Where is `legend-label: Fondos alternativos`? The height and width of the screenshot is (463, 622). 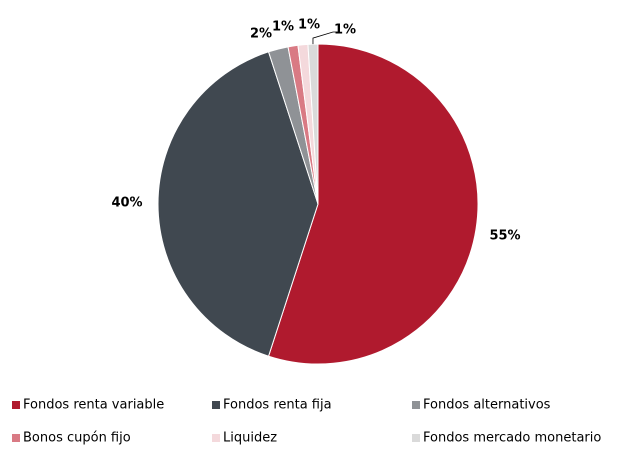
legend-label: Fondos alternativos is located at coordinates (487, 405).